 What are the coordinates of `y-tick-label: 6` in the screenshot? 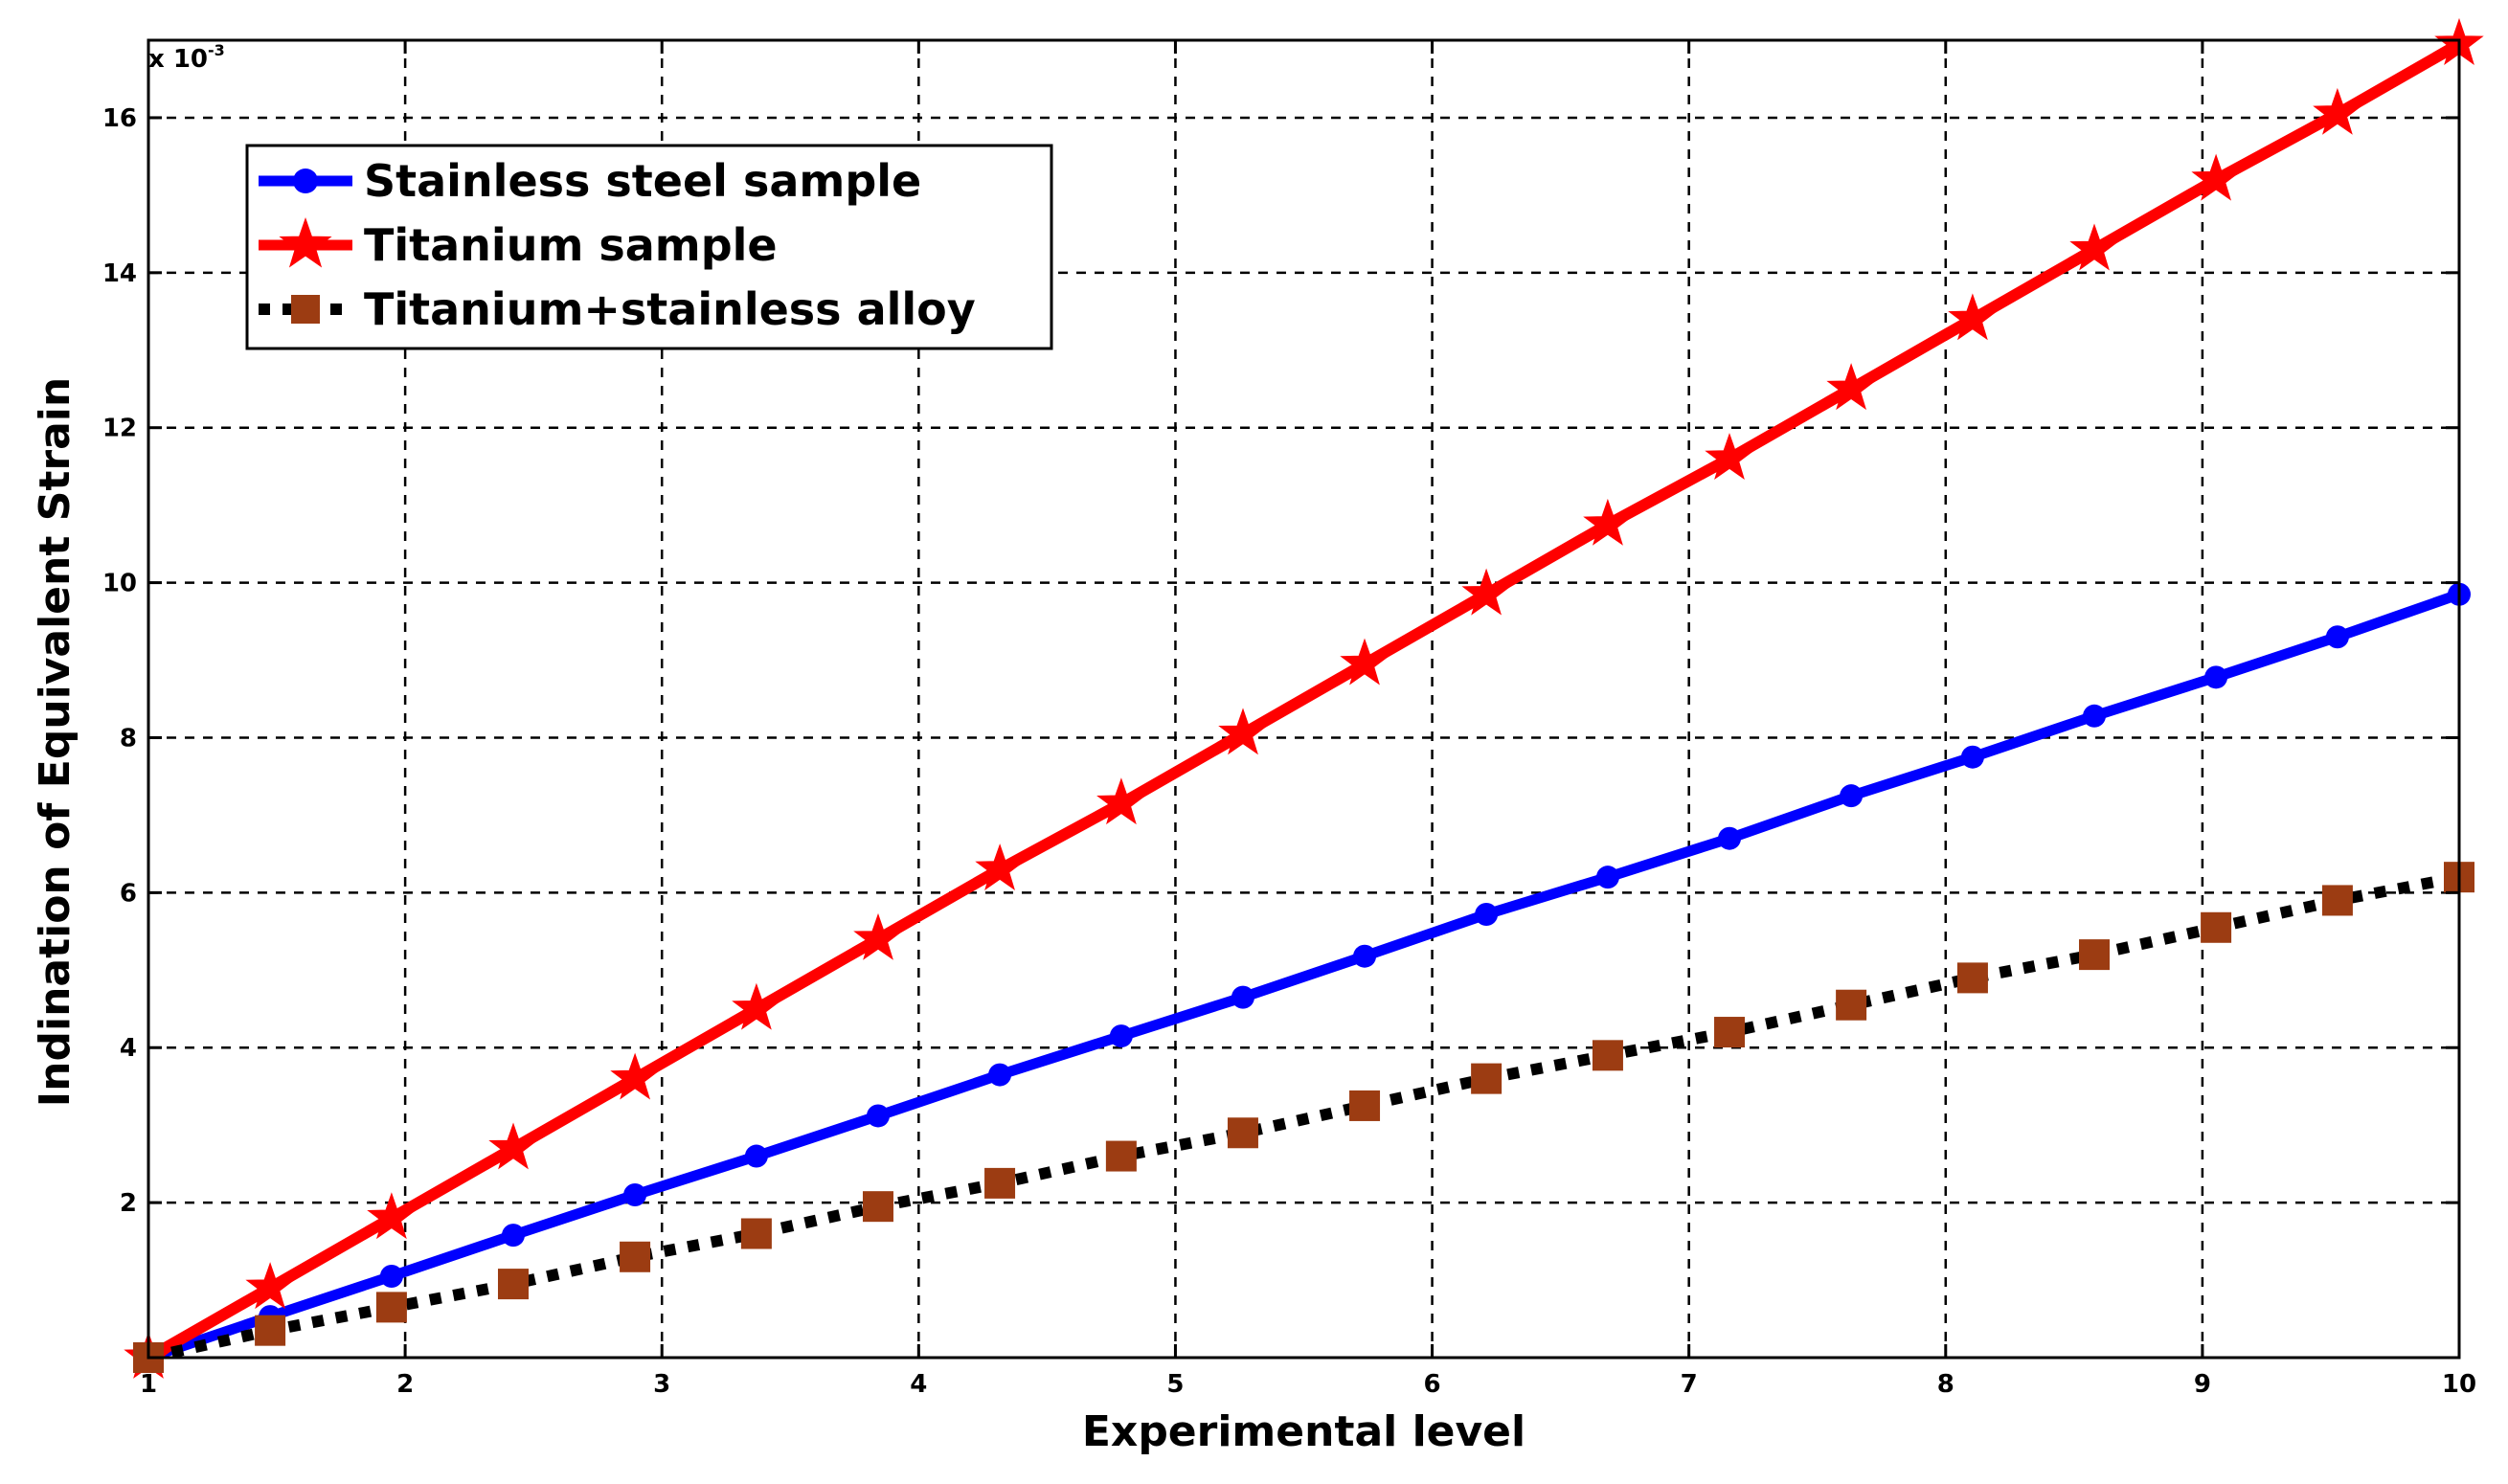 It's located at (128, 893).